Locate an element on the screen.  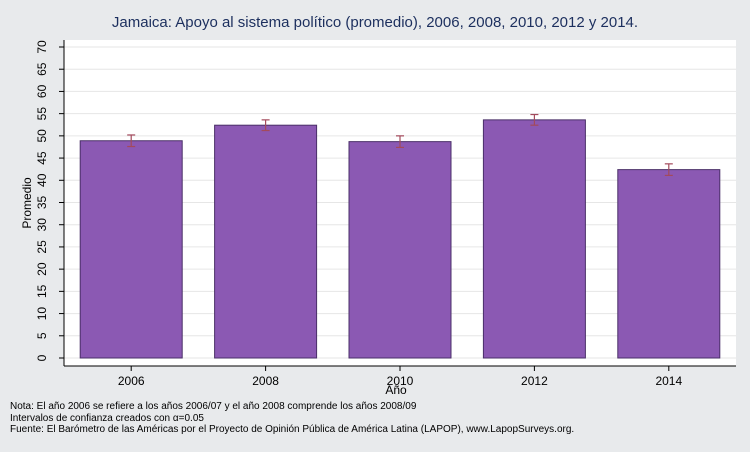
y-tick-label: 30 is located at coordinates (42, 225).